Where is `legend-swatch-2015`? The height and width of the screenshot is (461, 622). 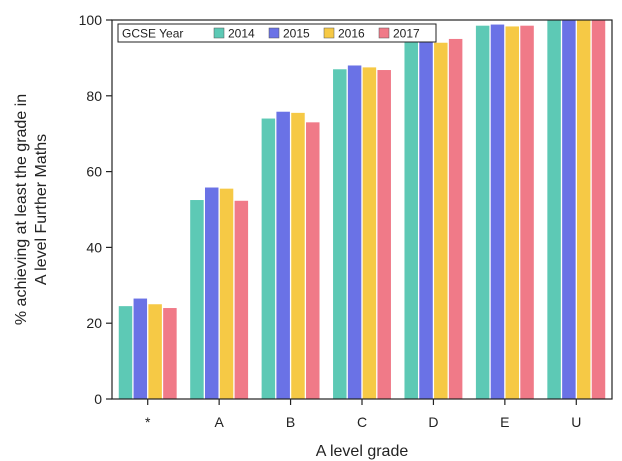 legend-swatch-2015 is located at coordinates (274, 33).